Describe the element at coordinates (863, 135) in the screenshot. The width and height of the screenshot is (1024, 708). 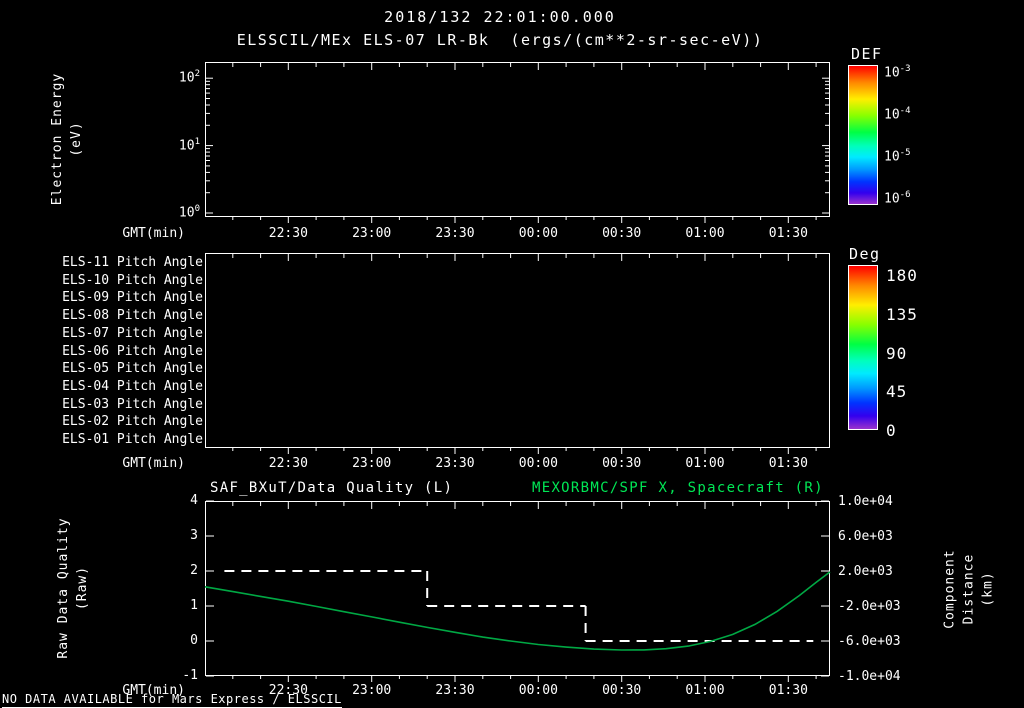
I see `def-colorbar` at that location.